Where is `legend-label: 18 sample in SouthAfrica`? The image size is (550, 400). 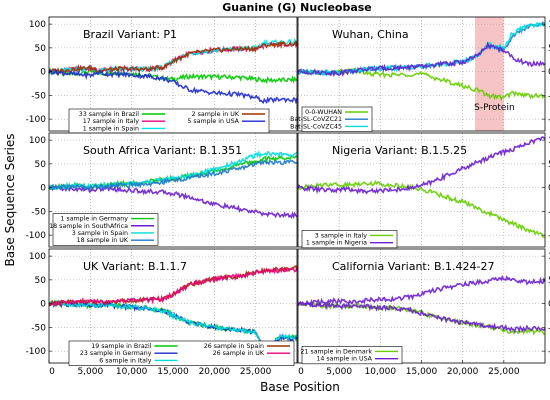 legend-label: 18 sample in SouthAfrica is located at coordinates (88, 226).